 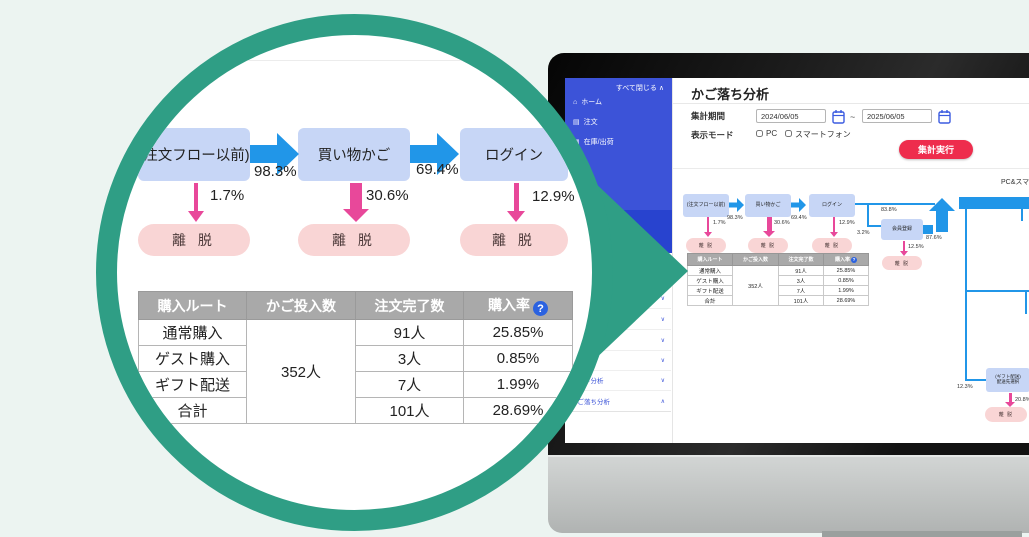 I want to click on sidebar-collapse-label: すべて閉じる, so click(x=636, y=88).